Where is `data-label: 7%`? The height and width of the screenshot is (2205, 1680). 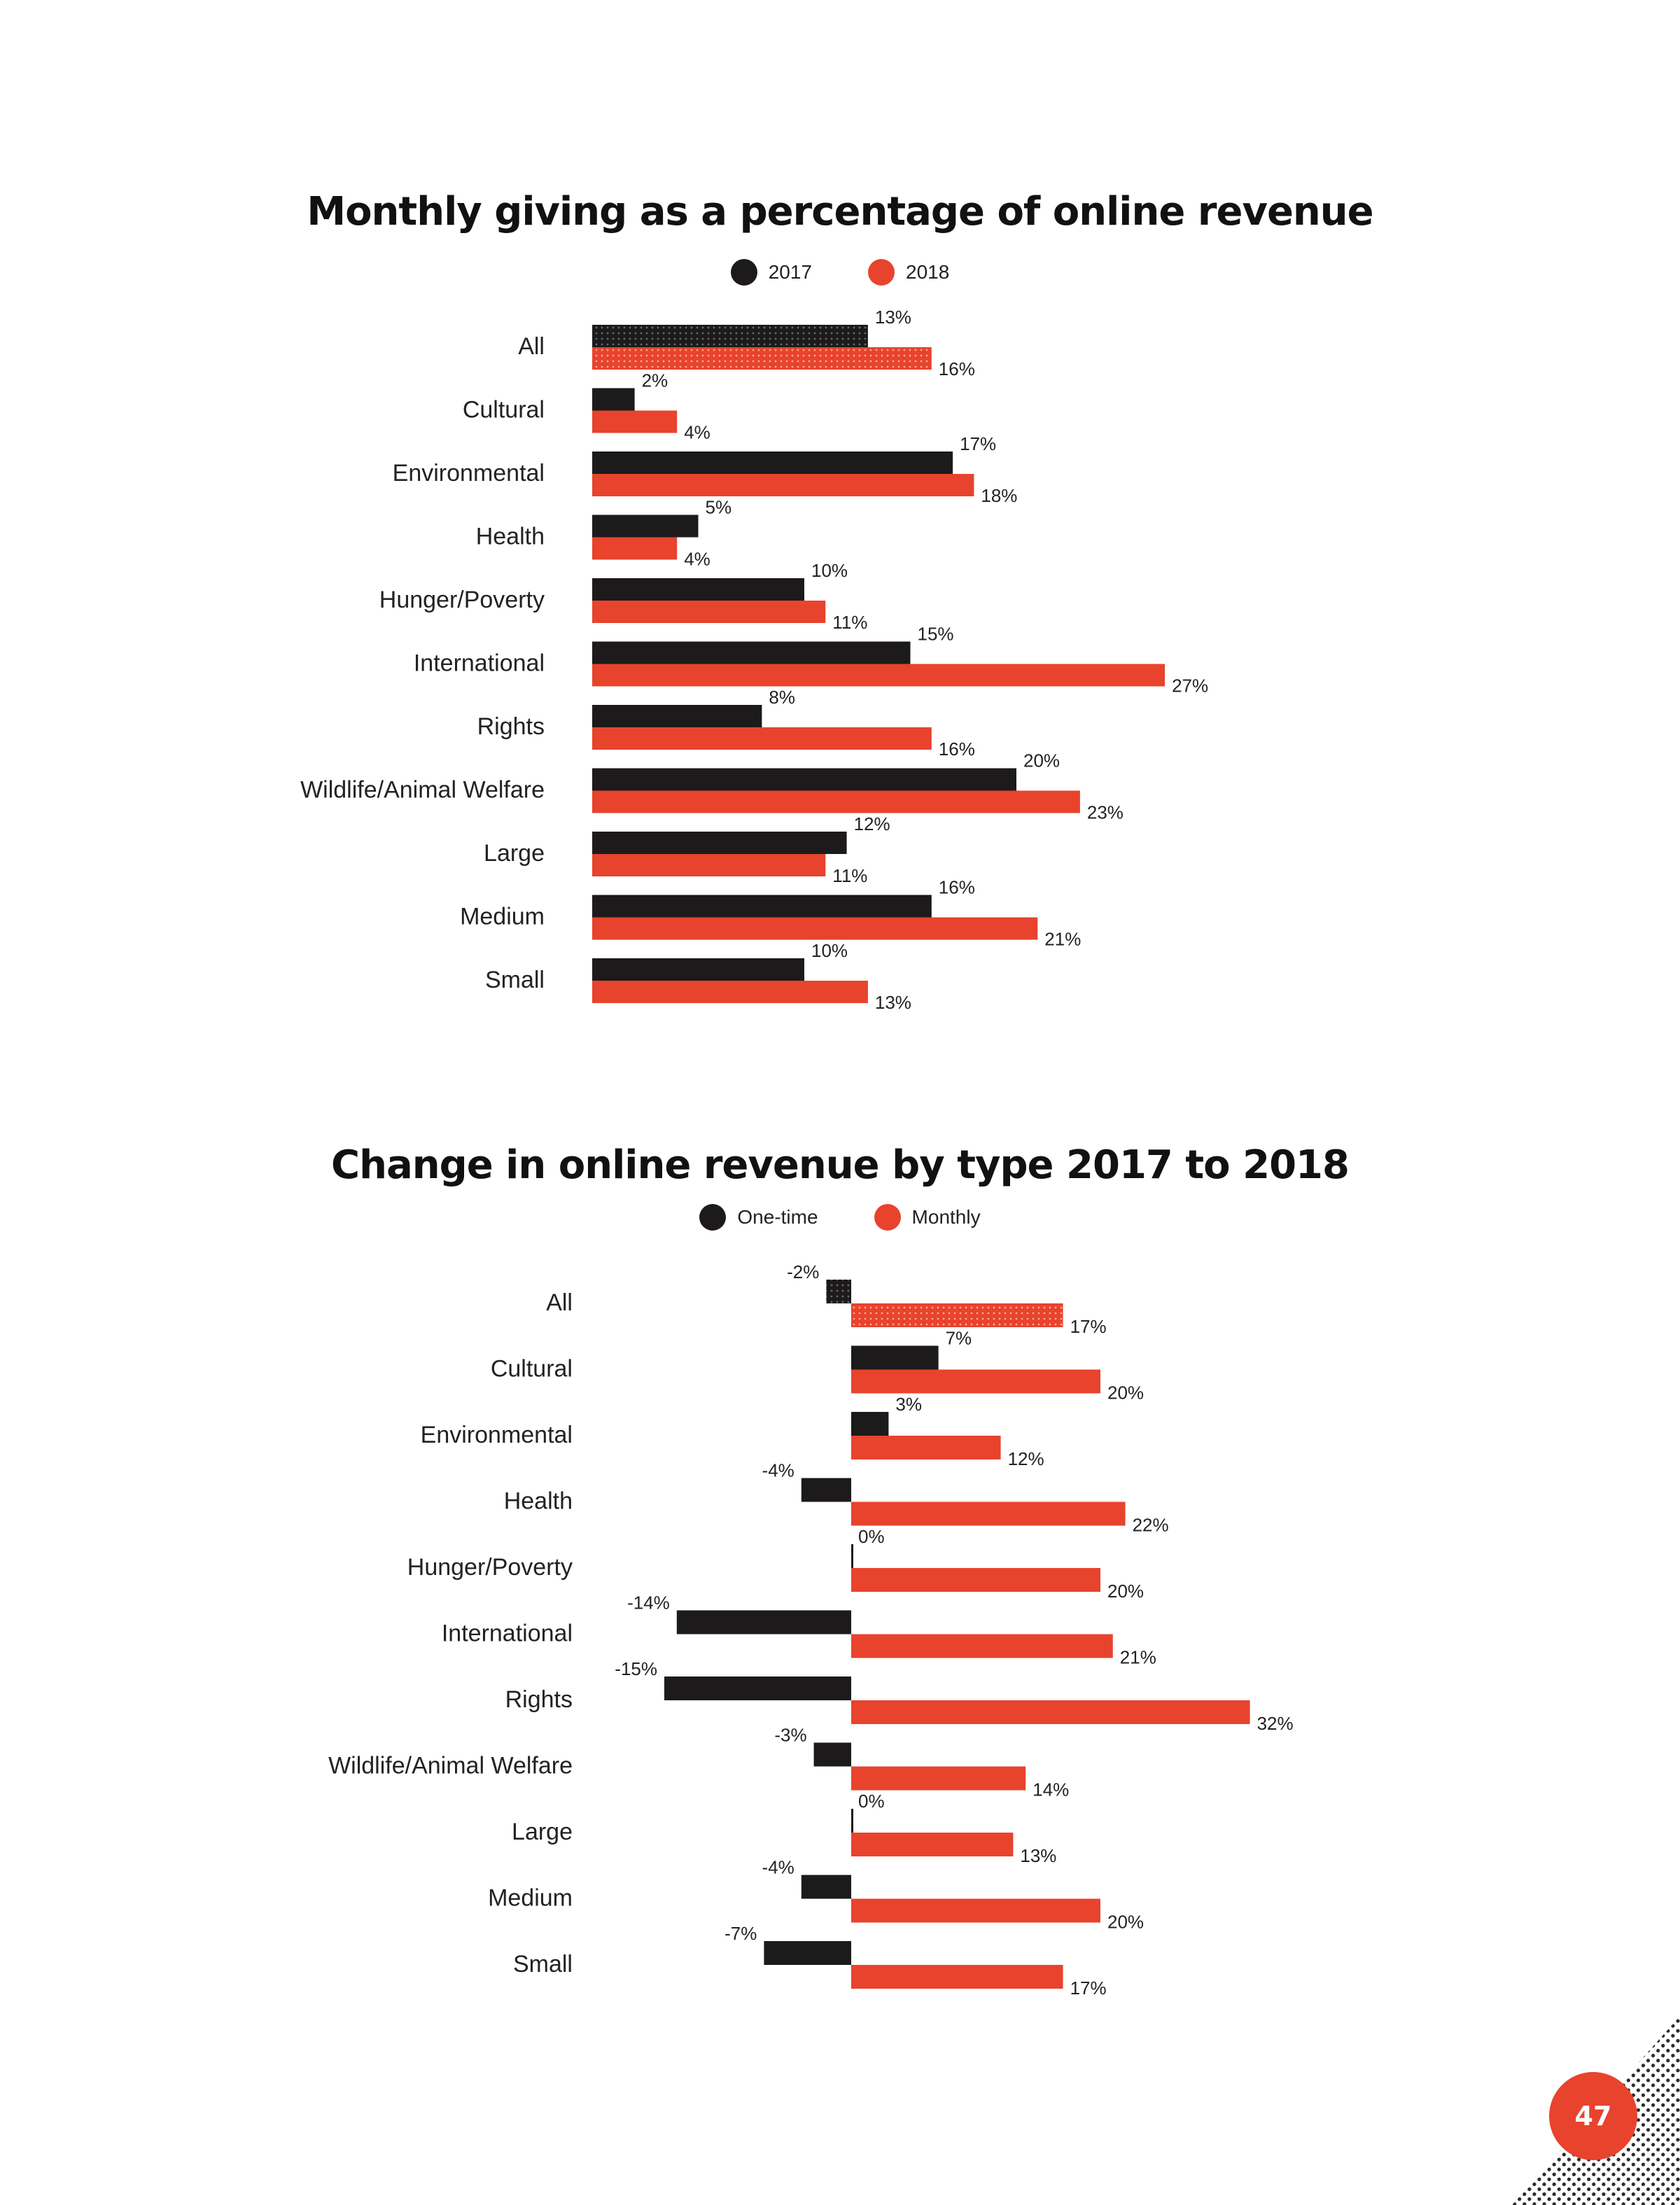 data-label: 7% is located at coordinates (959, 1338).